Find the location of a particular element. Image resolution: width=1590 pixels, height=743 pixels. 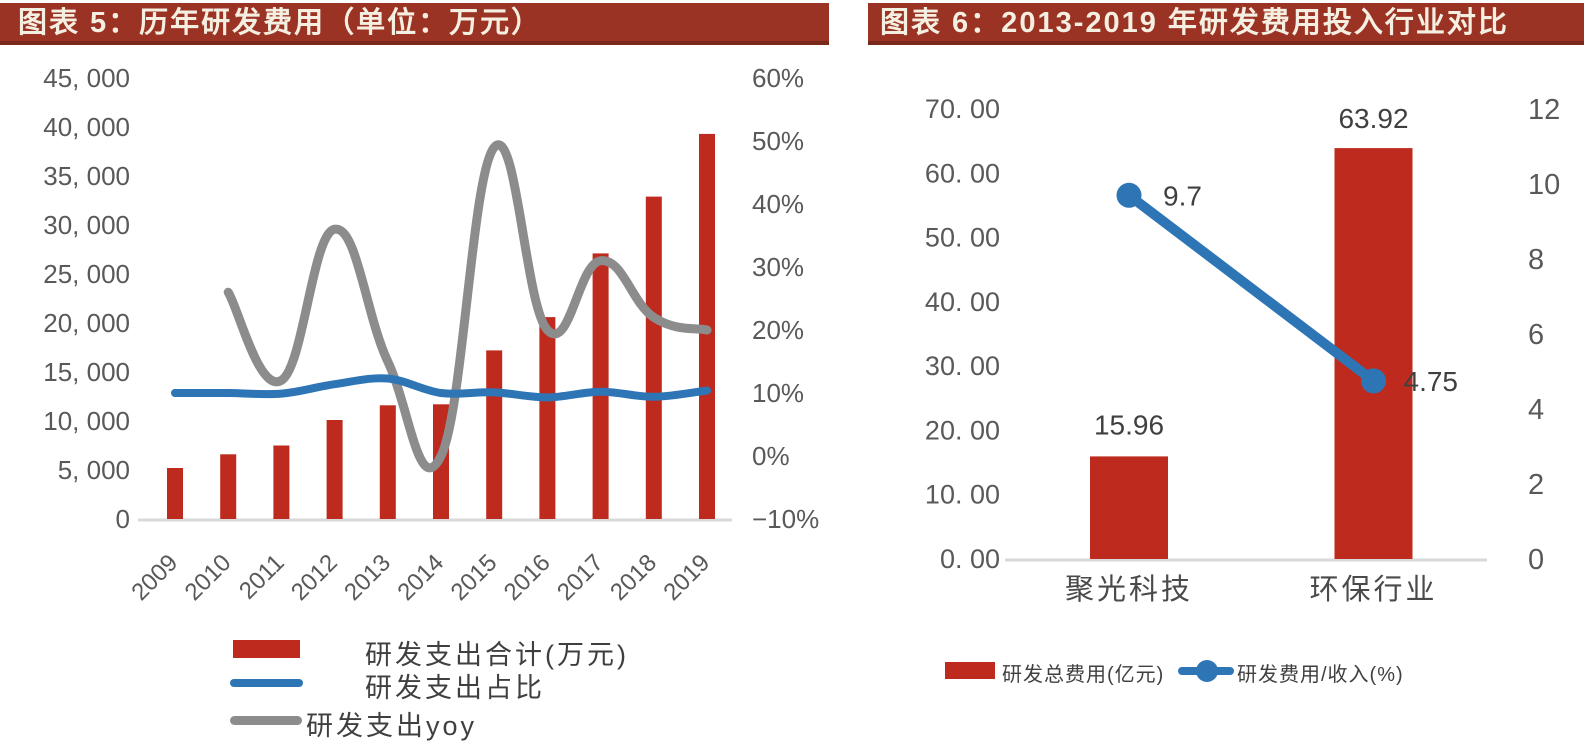

right-axis-tick-label: 20% is located at coordinates (778, 330).